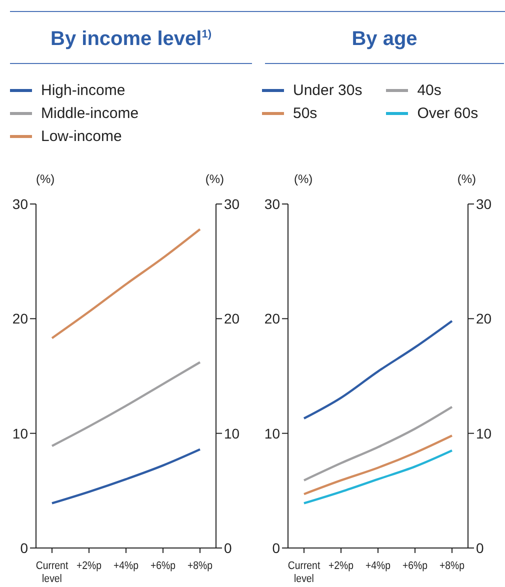  I want to click on legend-label: 50s, so click(305, 113).